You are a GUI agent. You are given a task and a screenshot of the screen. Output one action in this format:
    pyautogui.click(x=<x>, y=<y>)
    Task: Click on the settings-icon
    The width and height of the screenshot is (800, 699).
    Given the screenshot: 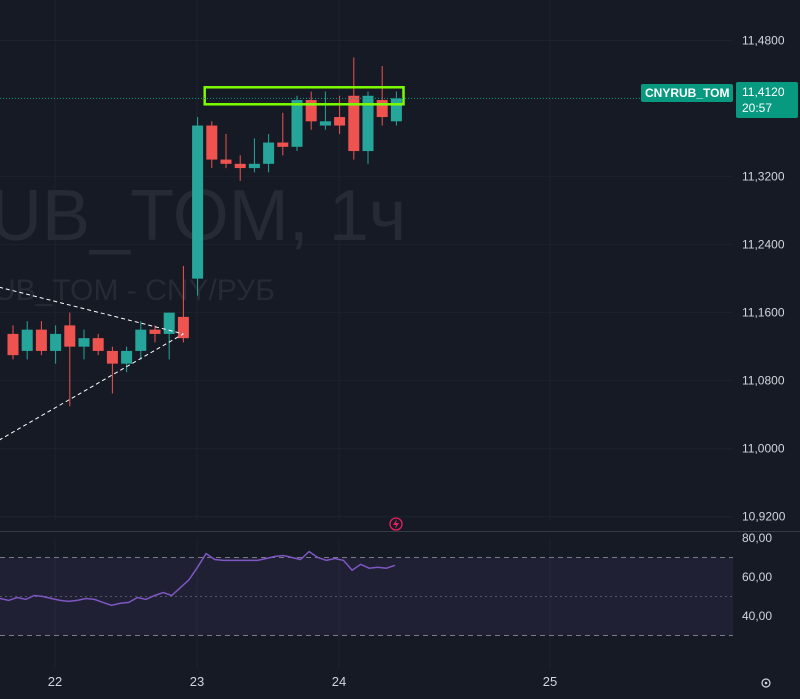 What is the action you would take?
    pyautogui.click(x=766, y=683)
    